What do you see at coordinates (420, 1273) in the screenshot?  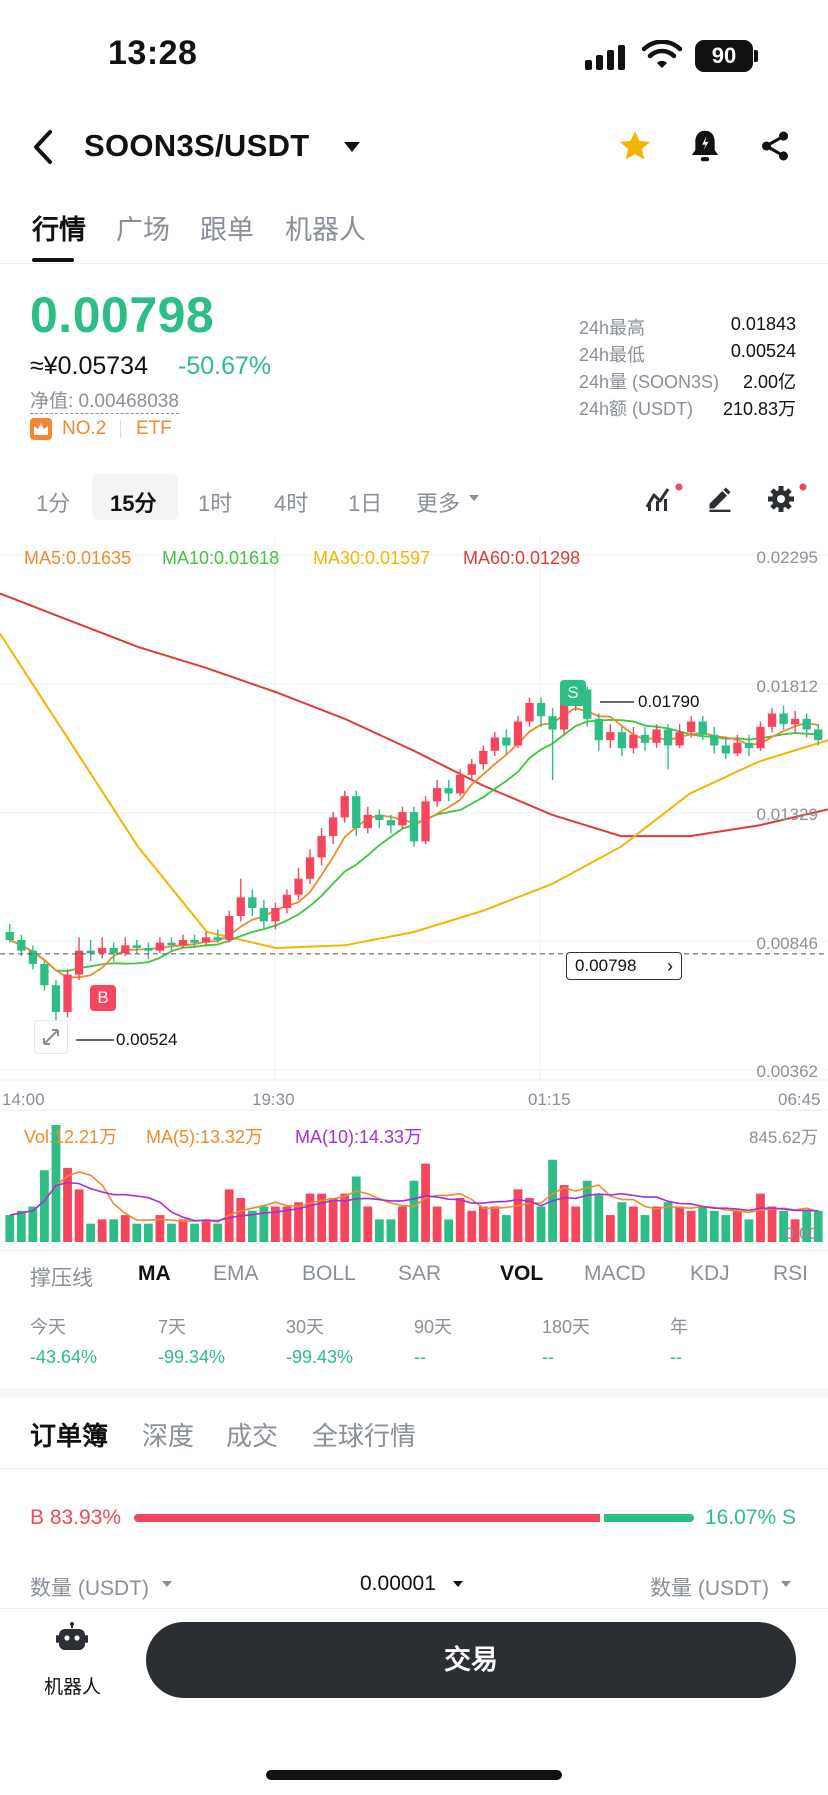 I see `indicator-tab-sar: SAR` at bounding box center [420, 1273].